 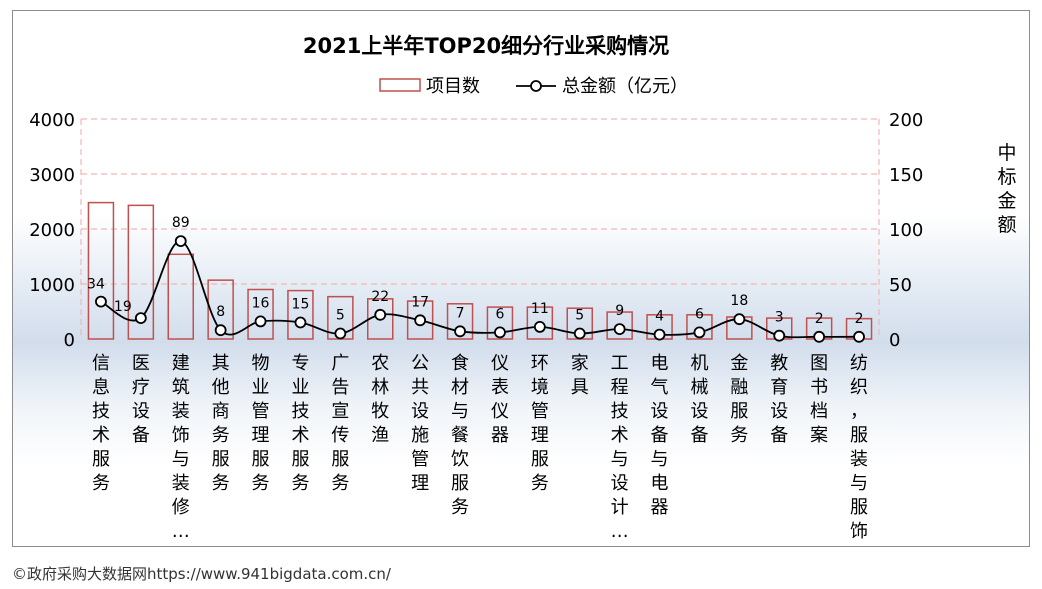 I want to click on x-tick-label: 物业管理服务, so click(x=261, y=423).